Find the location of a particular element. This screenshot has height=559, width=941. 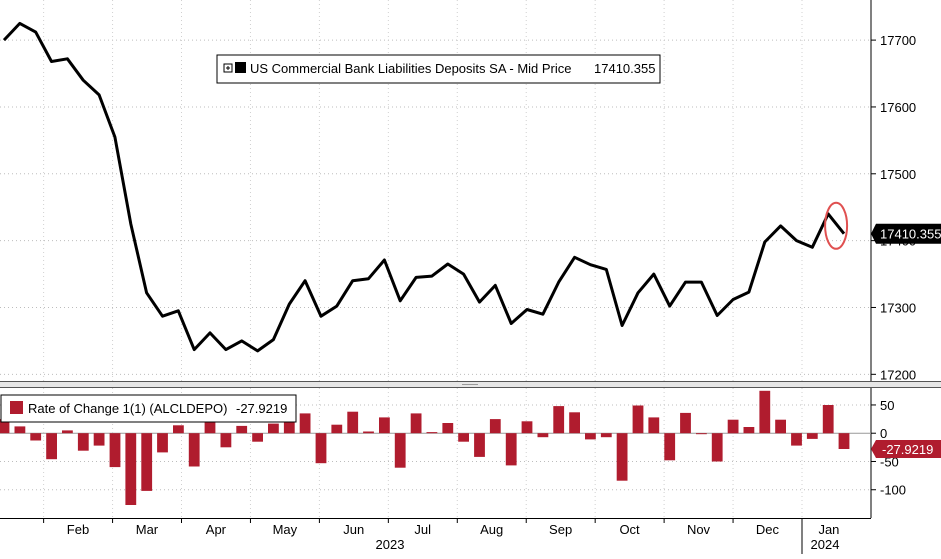

upper-y-tick-label: 17300 is located at coordinates (898, 307).